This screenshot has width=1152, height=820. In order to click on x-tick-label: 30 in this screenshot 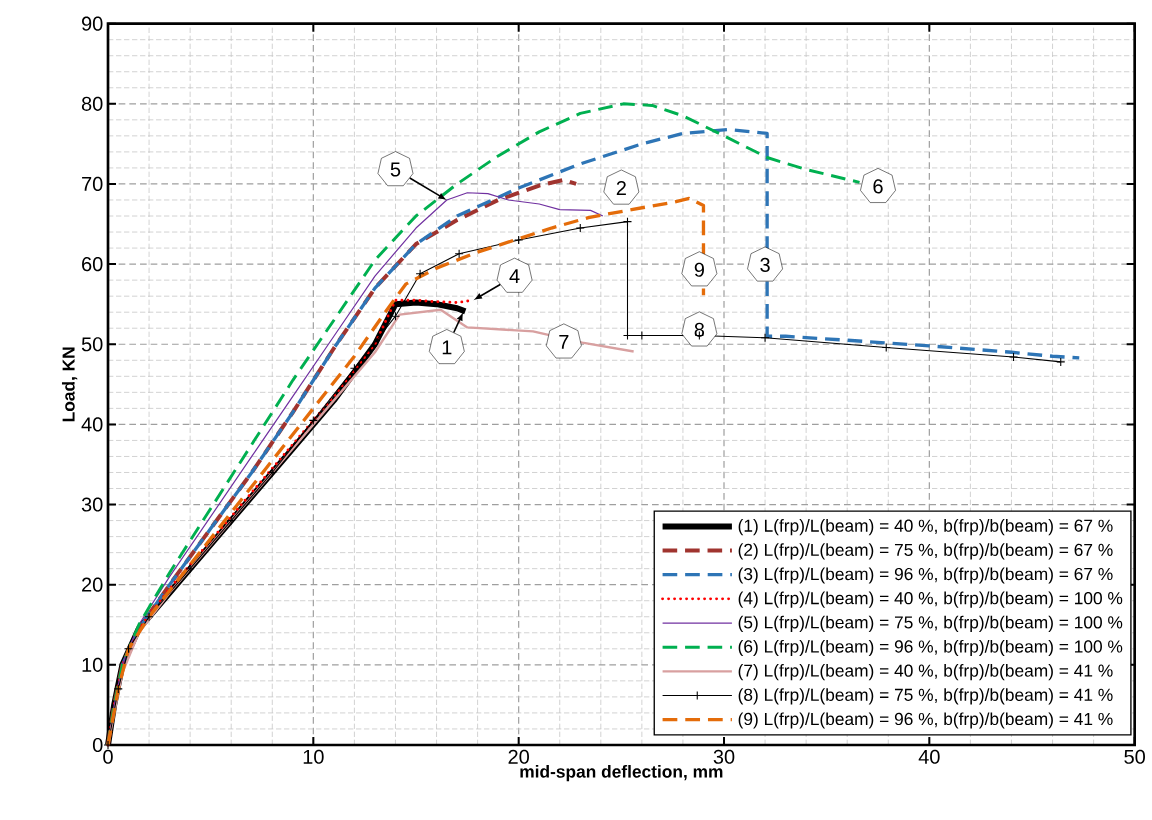, I will do `click(724, 756)`.